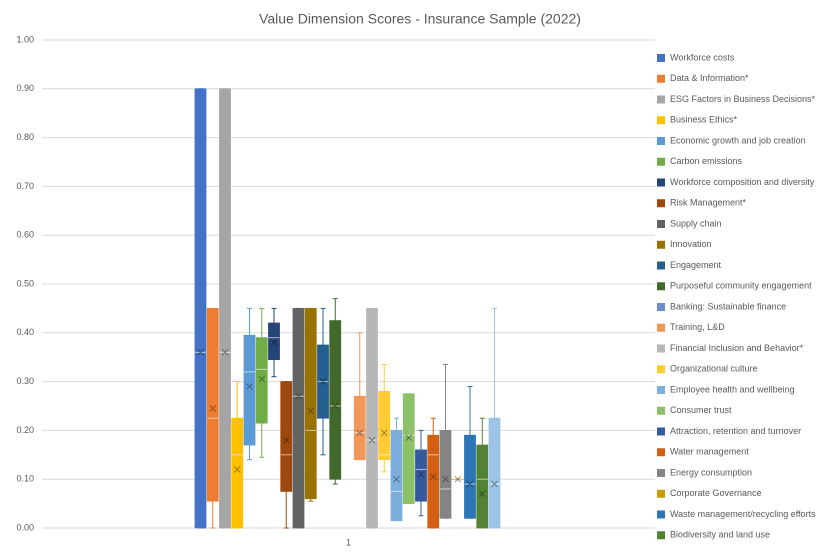 The image size is (836, 552). Describe the element at coordinates (25, 479) in the screenshot. I see `y-tick-label: 0.10` at that location.